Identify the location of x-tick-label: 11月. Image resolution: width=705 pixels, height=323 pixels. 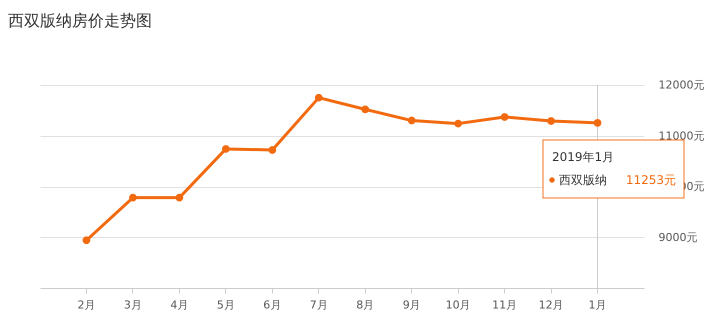
(505, 305).